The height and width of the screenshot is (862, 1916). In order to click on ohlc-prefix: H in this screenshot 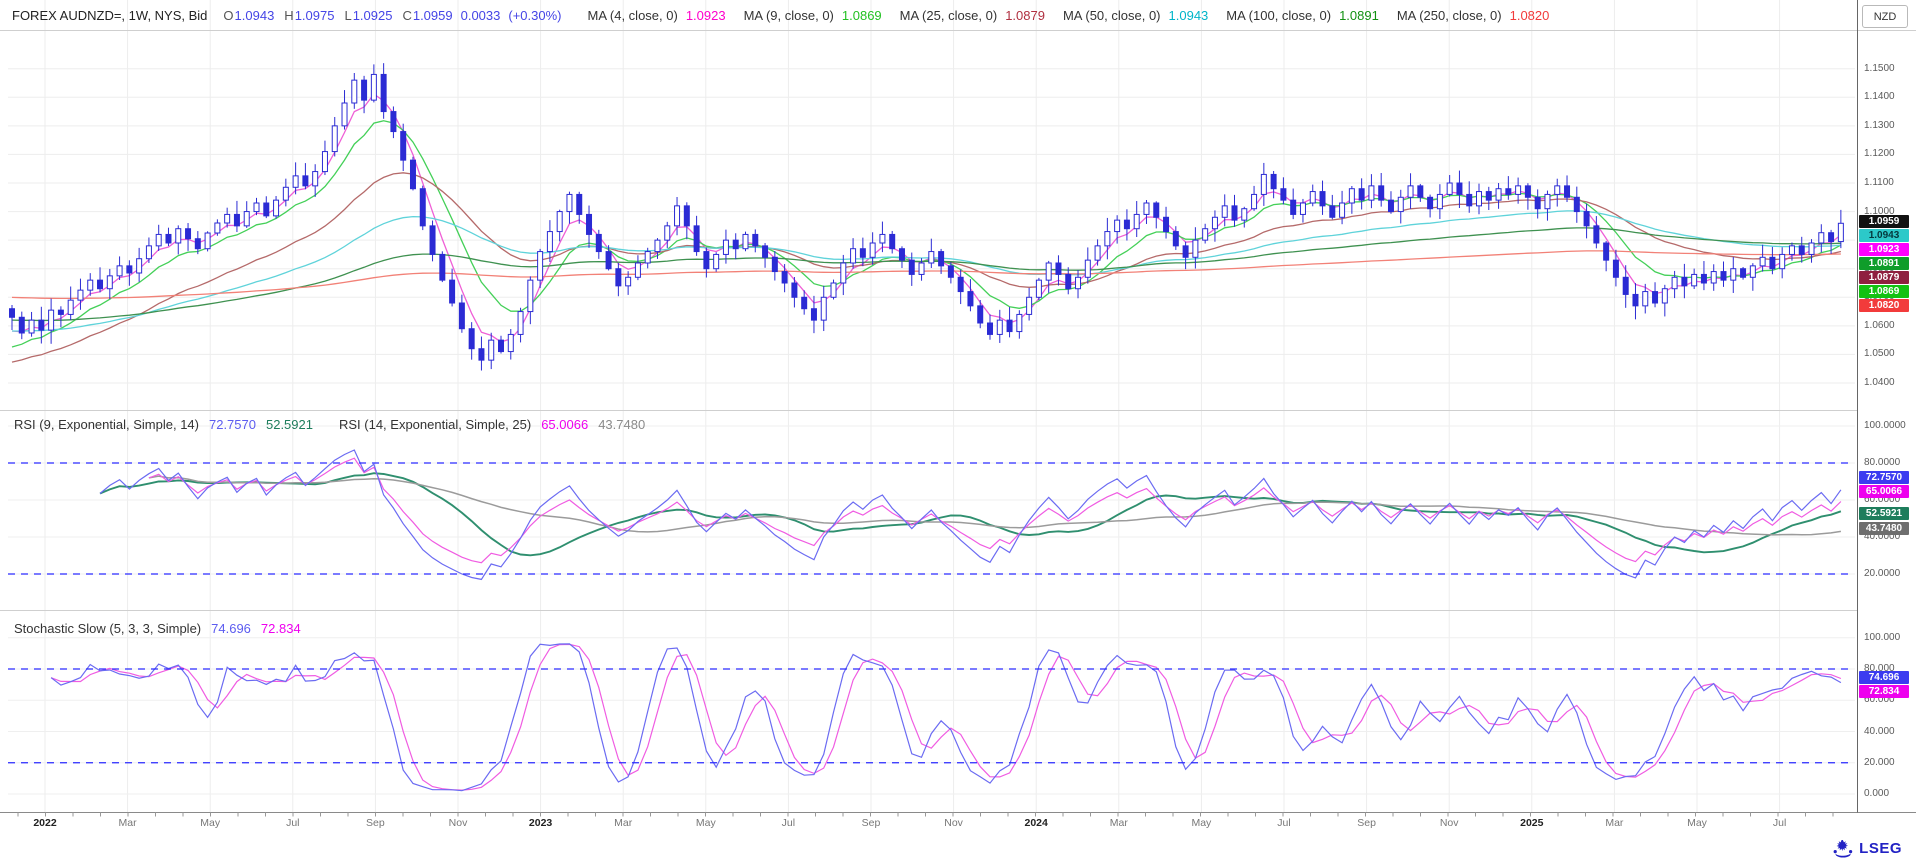, I will do `click(289, 15)`.